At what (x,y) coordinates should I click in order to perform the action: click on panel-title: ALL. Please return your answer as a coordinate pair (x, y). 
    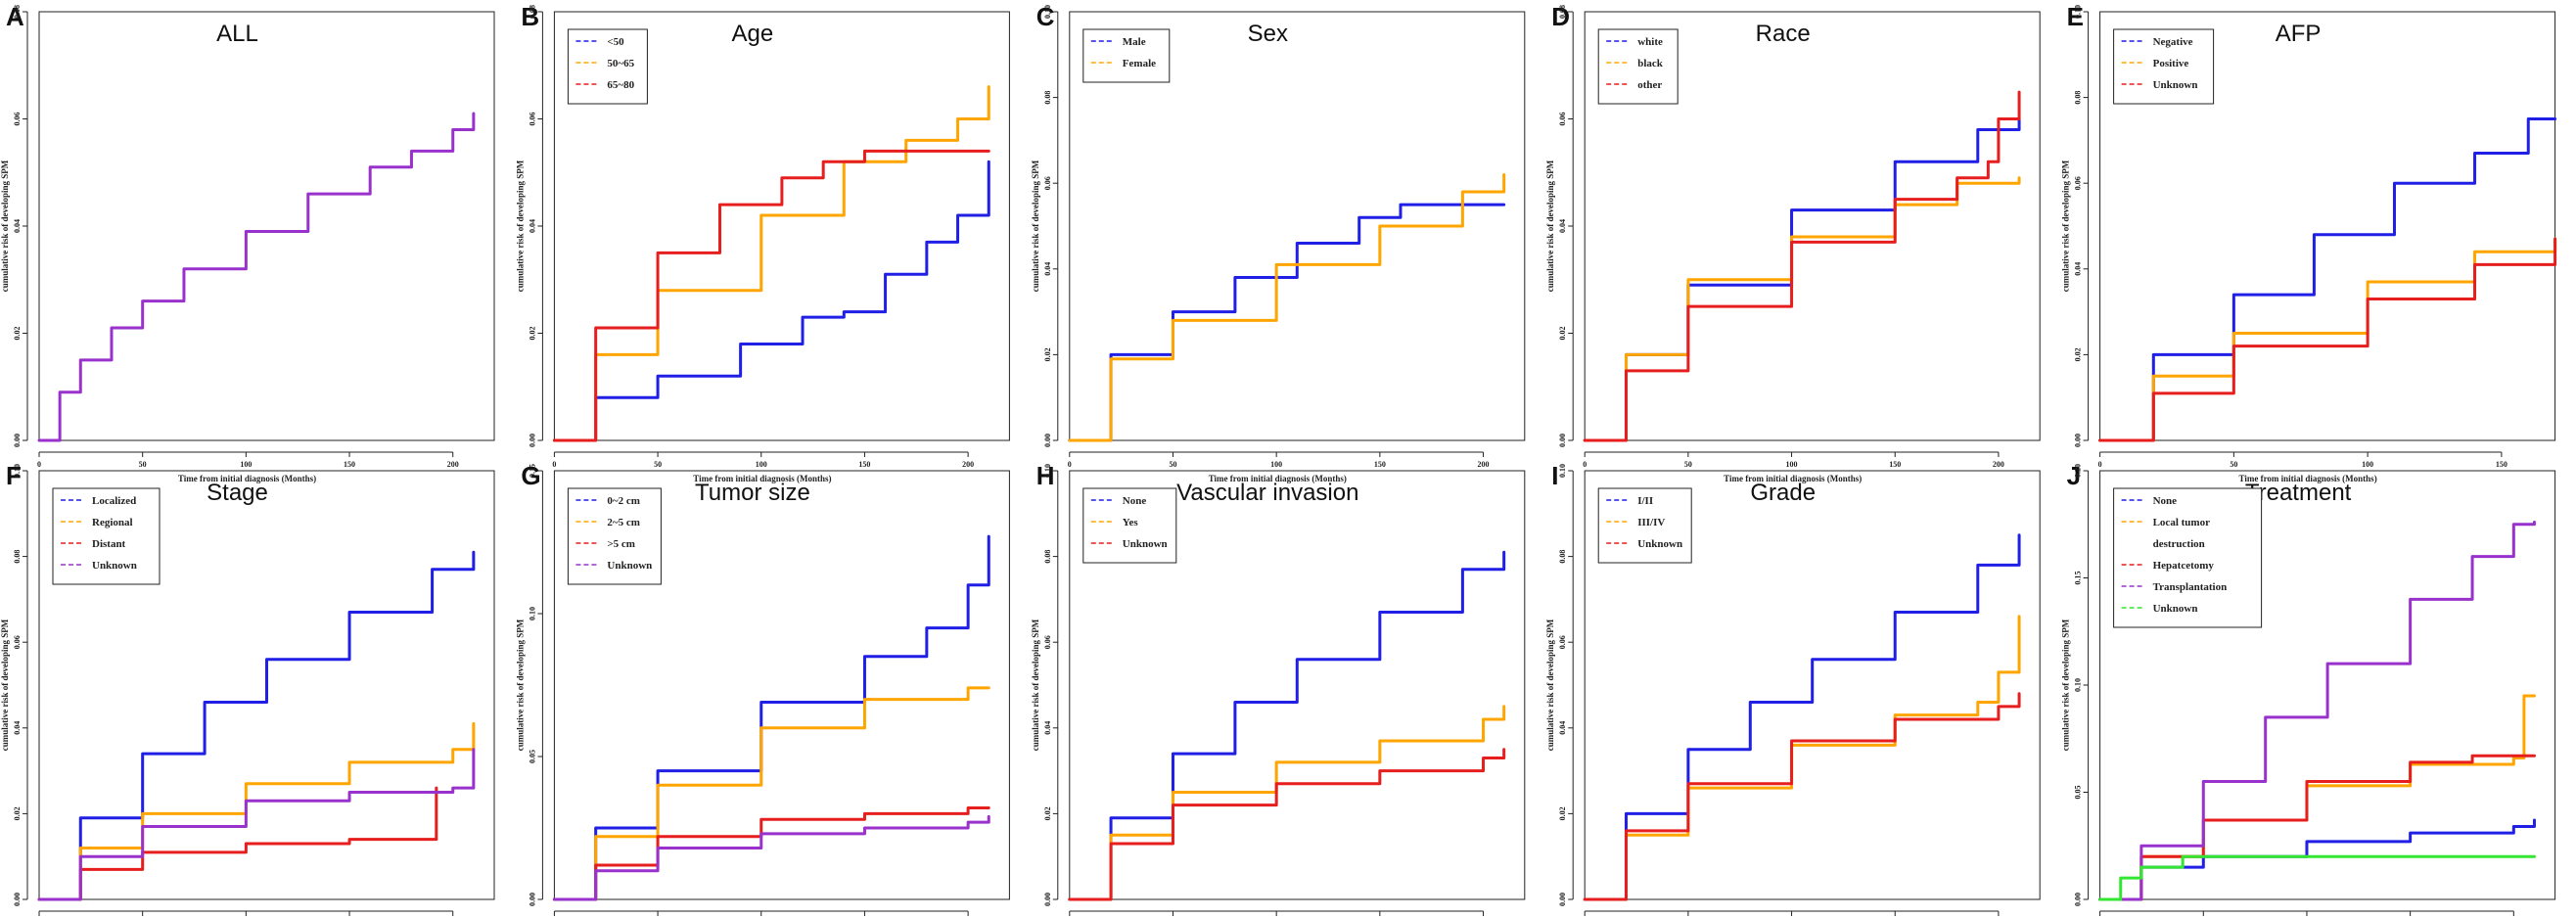
    Looking at the image, I should click on (237, 34).